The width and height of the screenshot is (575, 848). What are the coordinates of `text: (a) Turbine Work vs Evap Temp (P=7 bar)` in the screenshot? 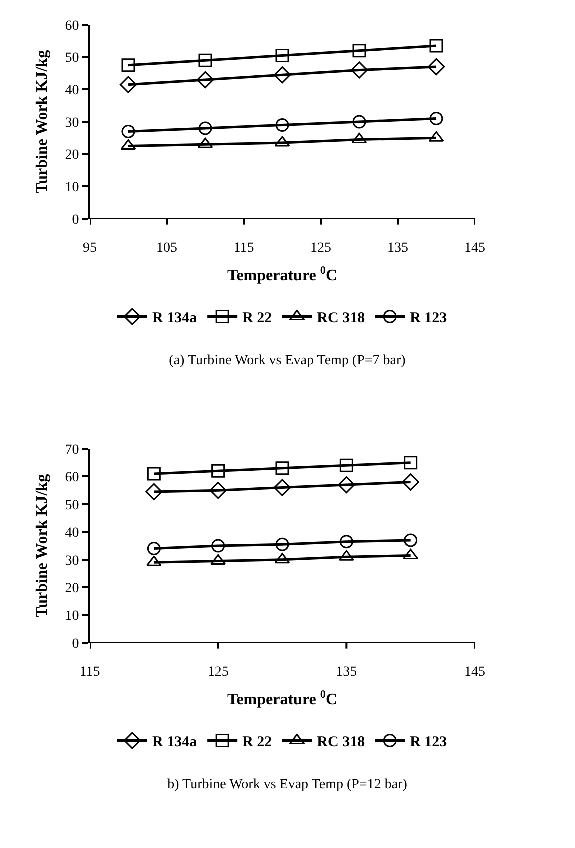 It's located at (287, 361).